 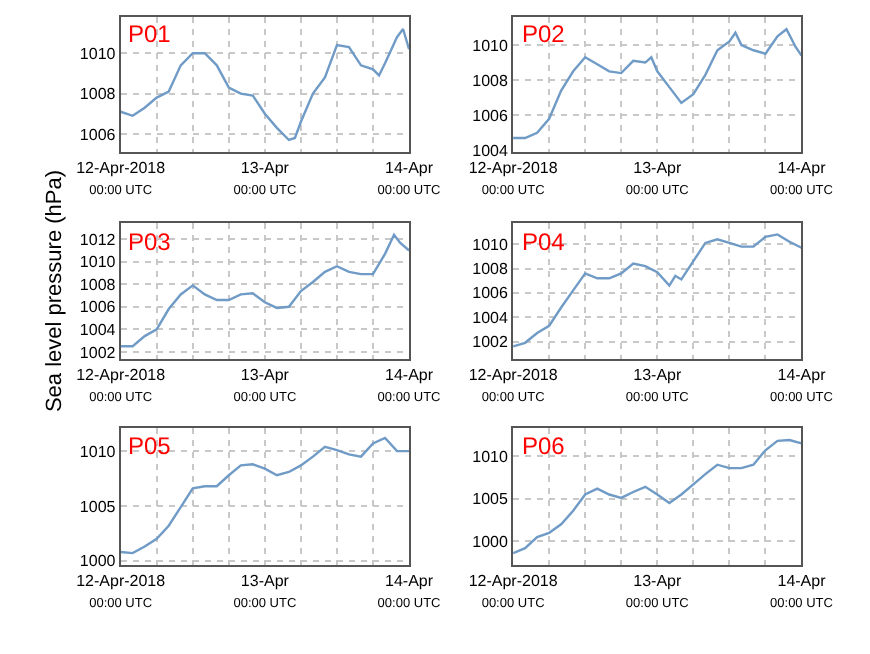 I want to click on chart-title: P06, so click(x=544, y=446).